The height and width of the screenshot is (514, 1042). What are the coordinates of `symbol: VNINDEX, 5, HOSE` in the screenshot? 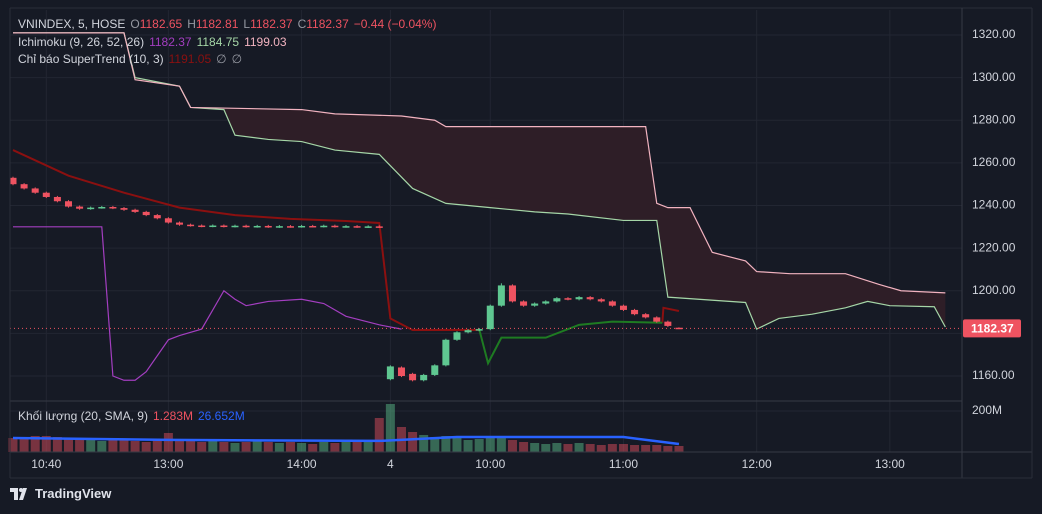 It's located at (72, 24).